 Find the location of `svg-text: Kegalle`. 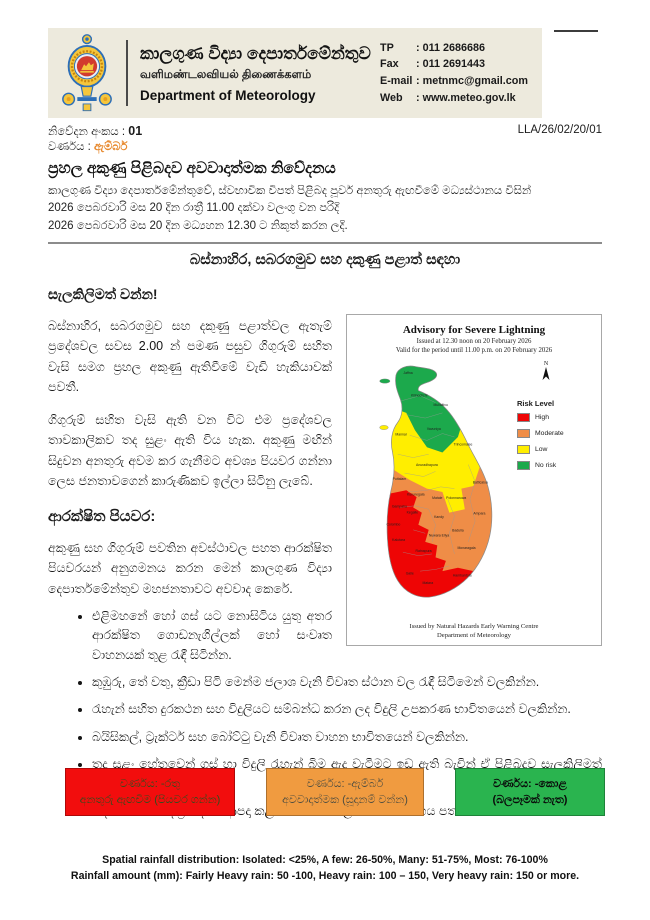

svg-text: Kegalle is located at coordinates (413, 513).